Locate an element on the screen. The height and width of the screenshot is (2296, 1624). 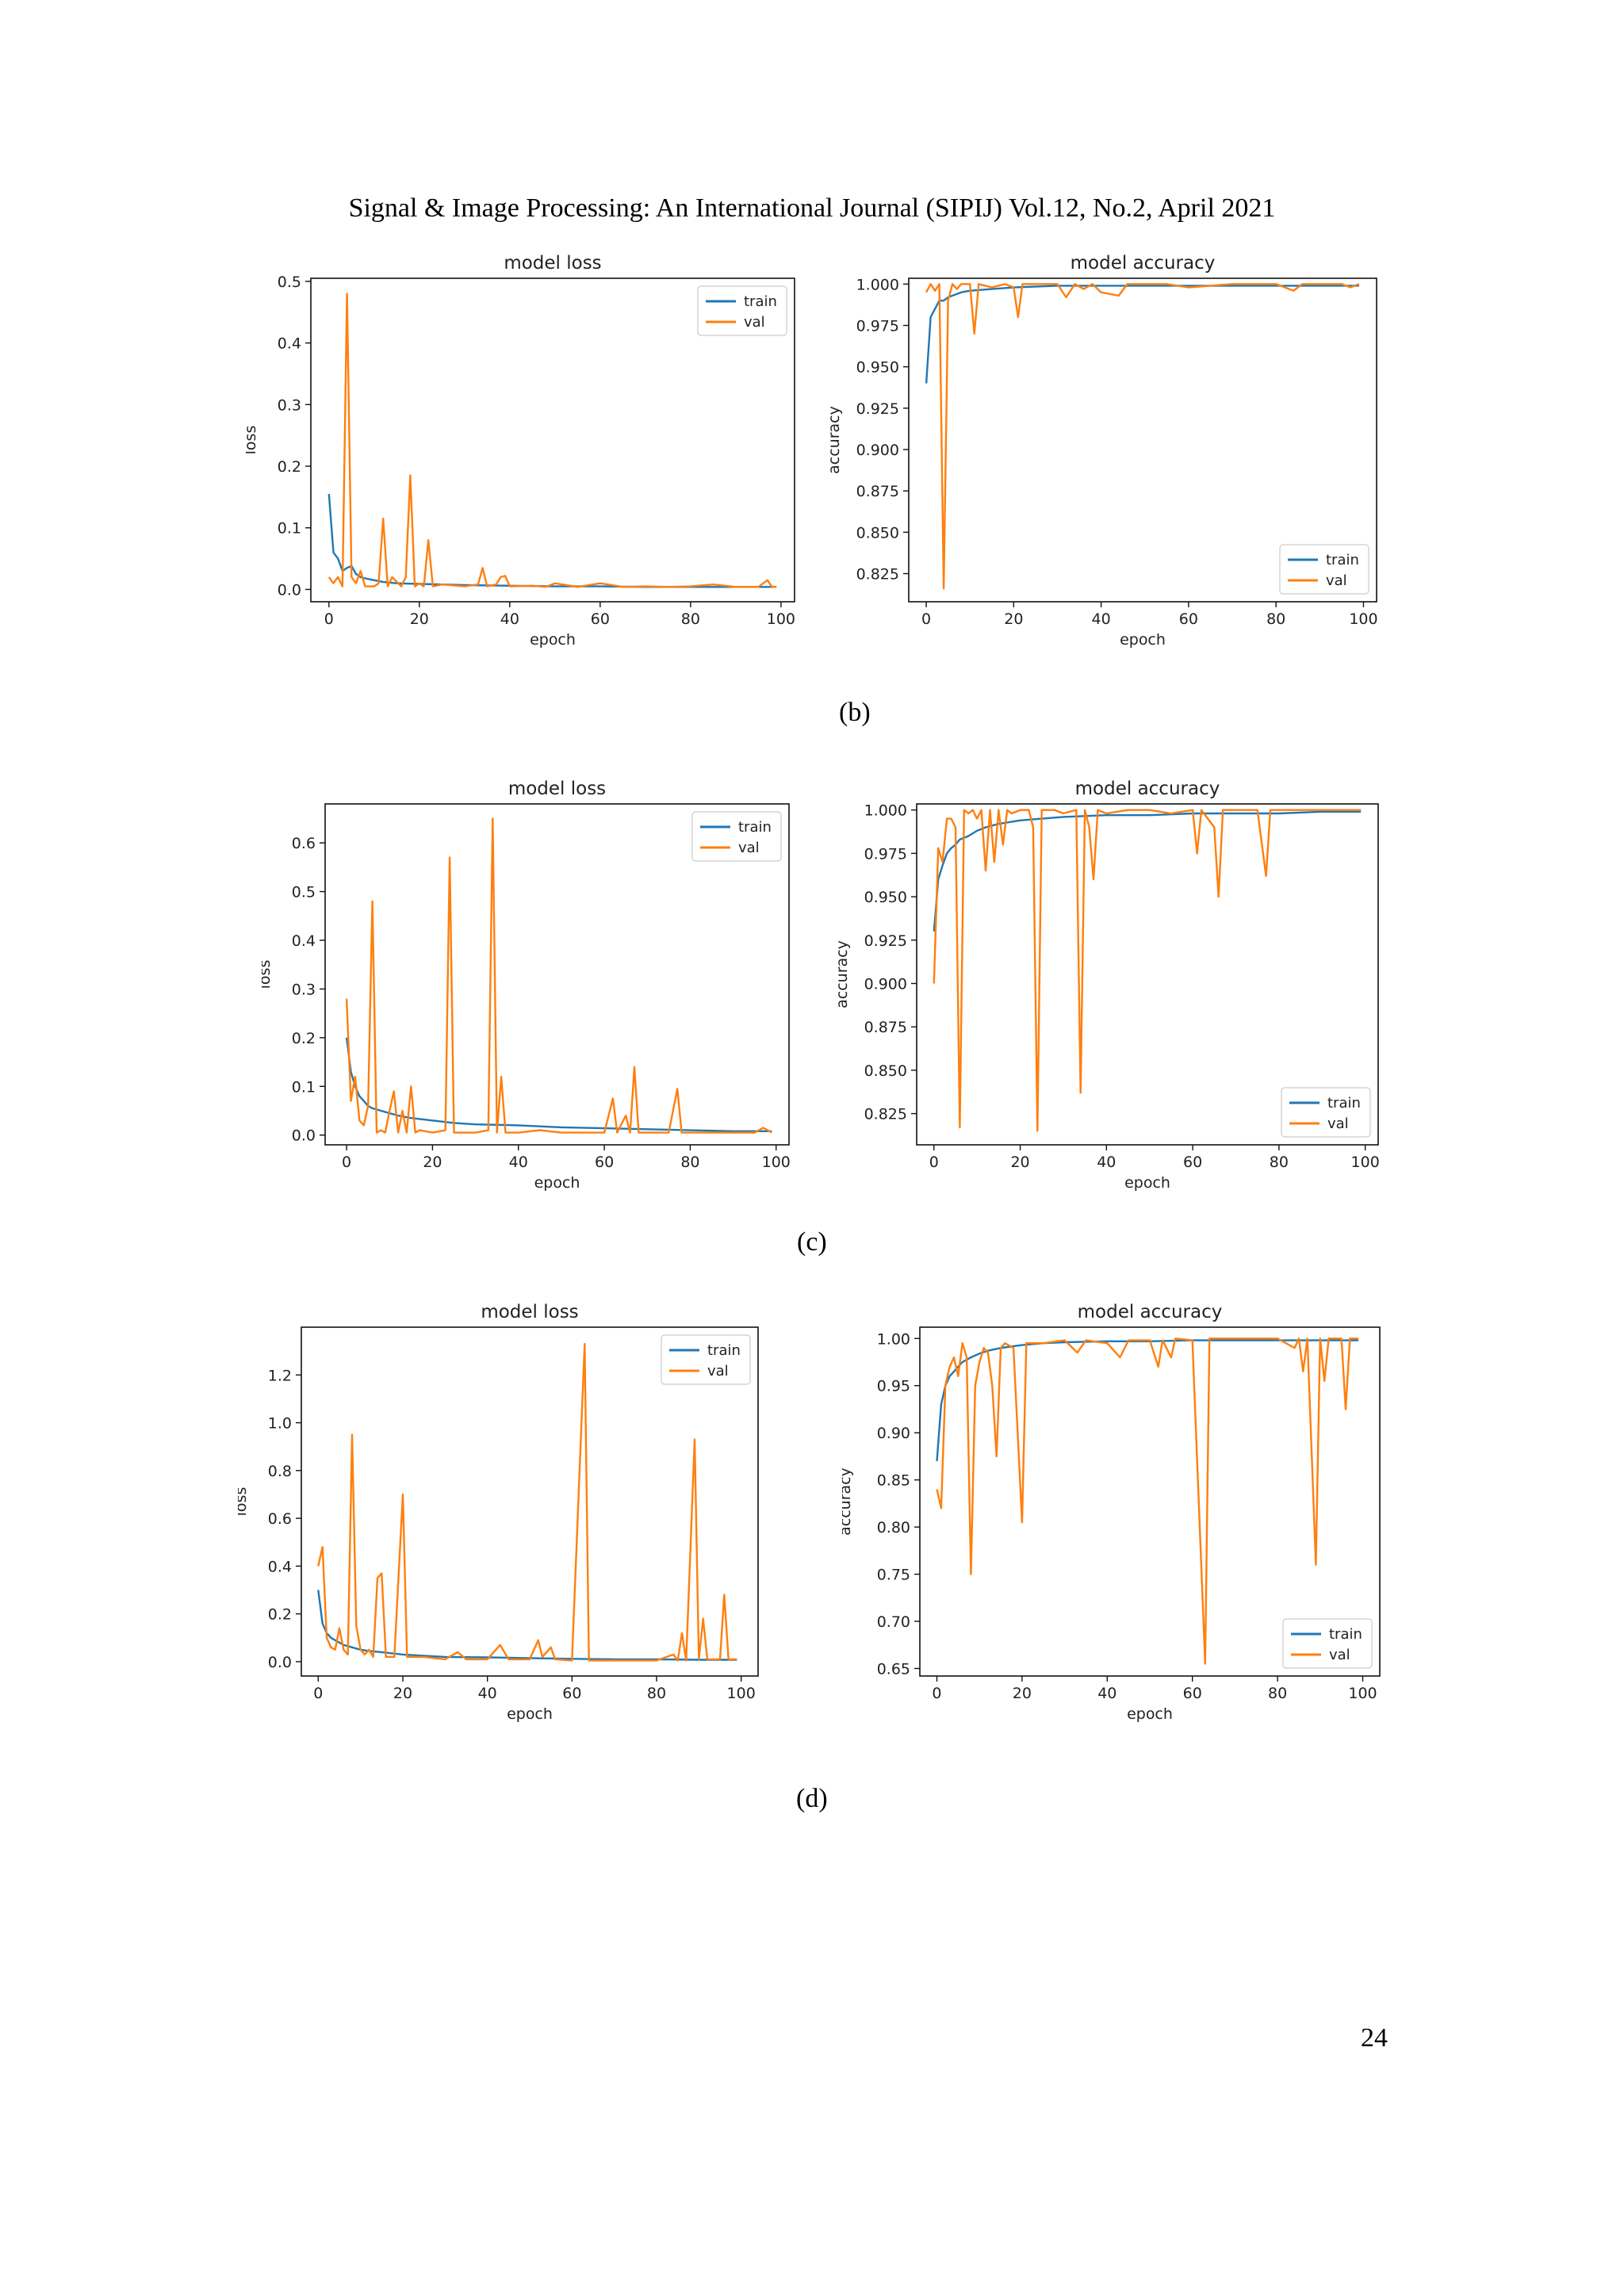
y-tick-label: 0.3 is located at coordinates (289, 405).